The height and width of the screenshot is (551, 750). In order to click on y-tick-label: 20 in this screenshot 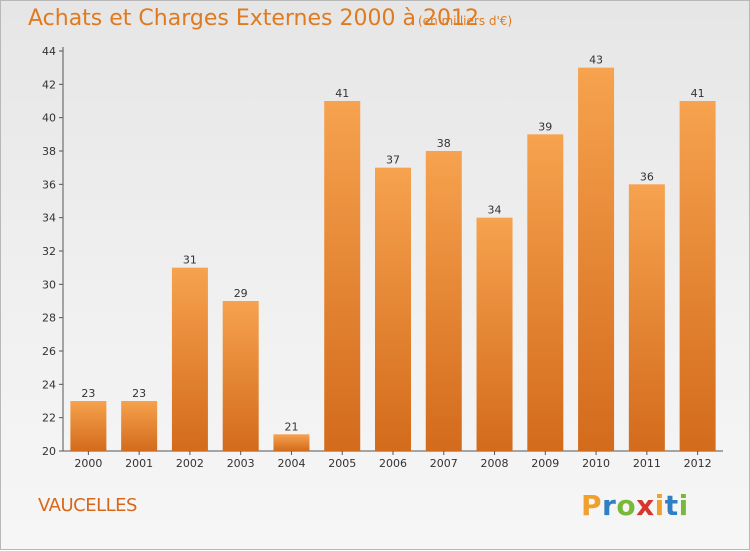, I will do `click(49, 451)`.